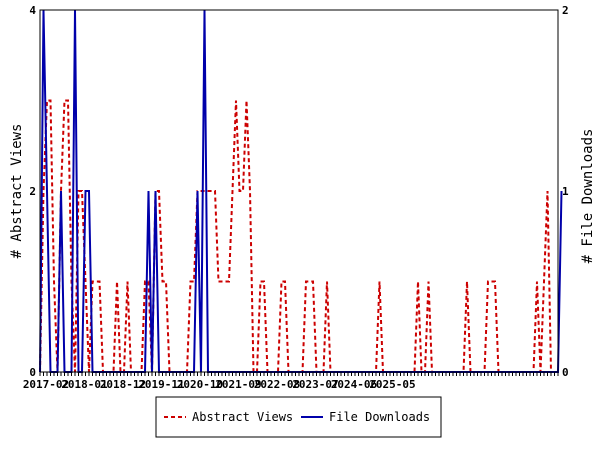 The image size is (600, 450). What do you see at coordinates (392, 384) in the screenshot?
I see `x-tick-label: 2025-05` at bounding box center [392, 384].